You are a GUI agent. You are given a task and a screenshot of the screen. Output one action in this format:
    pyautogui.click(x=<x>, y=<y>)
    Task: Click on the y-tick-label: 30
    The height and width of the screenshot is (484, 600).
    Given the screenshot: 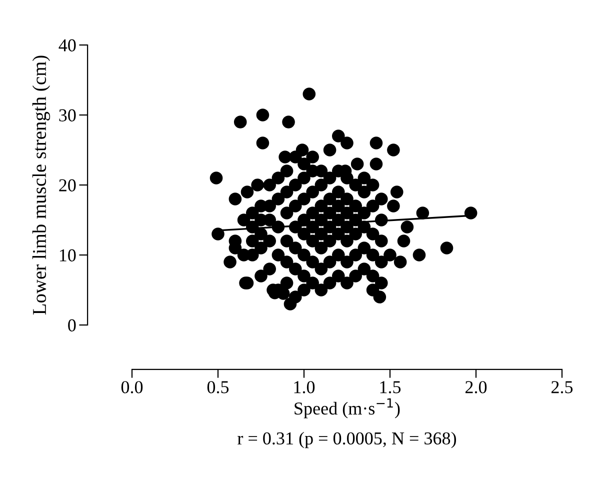 What is the action you would take?
    pyautogui.click(x=67, y=115)
    